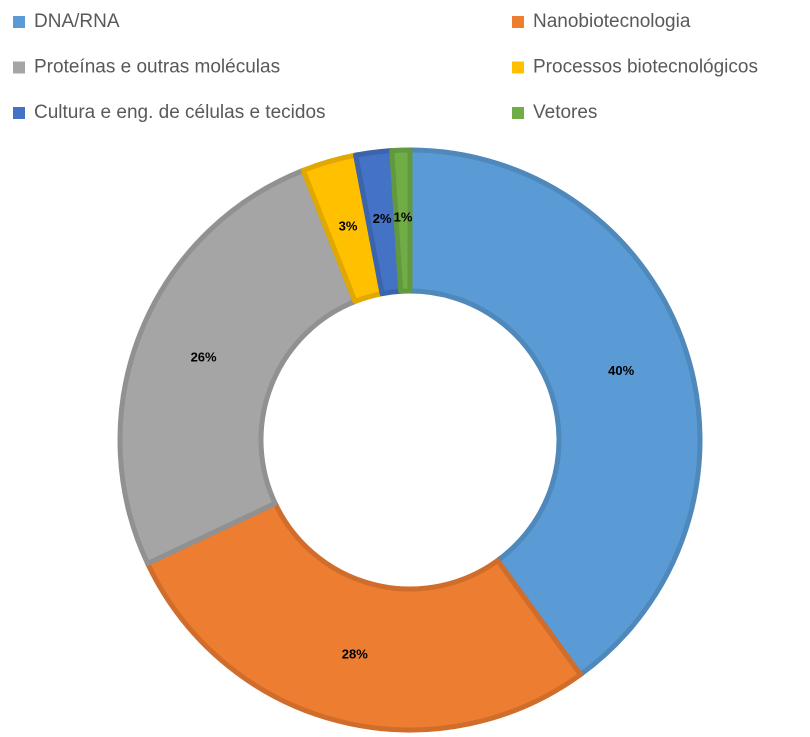 Image resolution: width=810 pixels, height=737 pixels. I want to click on legend-label: Processos biotecnológicos, so click(645, 67).